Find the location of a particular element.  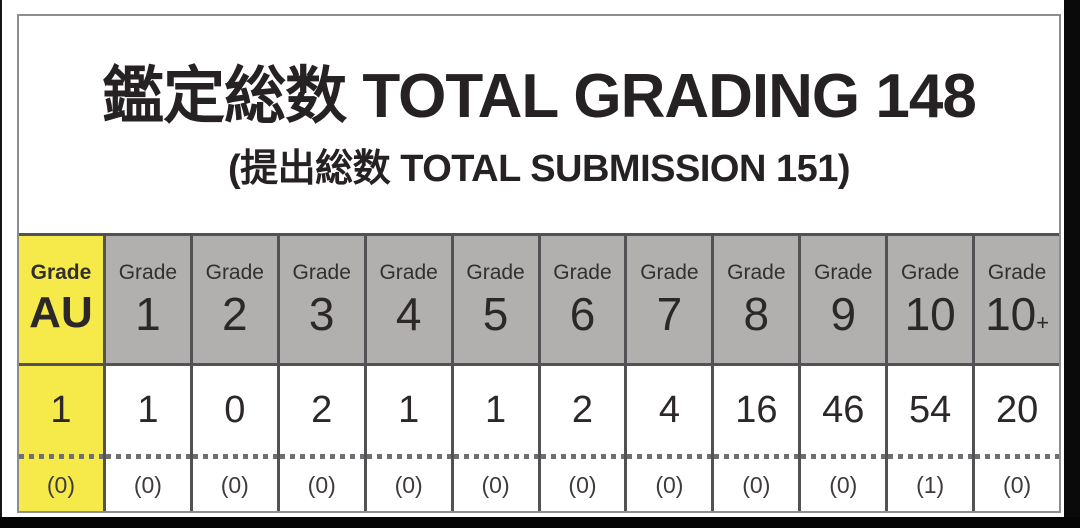

grade-header-cell: Grade 9 is located at coordinates (843, 301).